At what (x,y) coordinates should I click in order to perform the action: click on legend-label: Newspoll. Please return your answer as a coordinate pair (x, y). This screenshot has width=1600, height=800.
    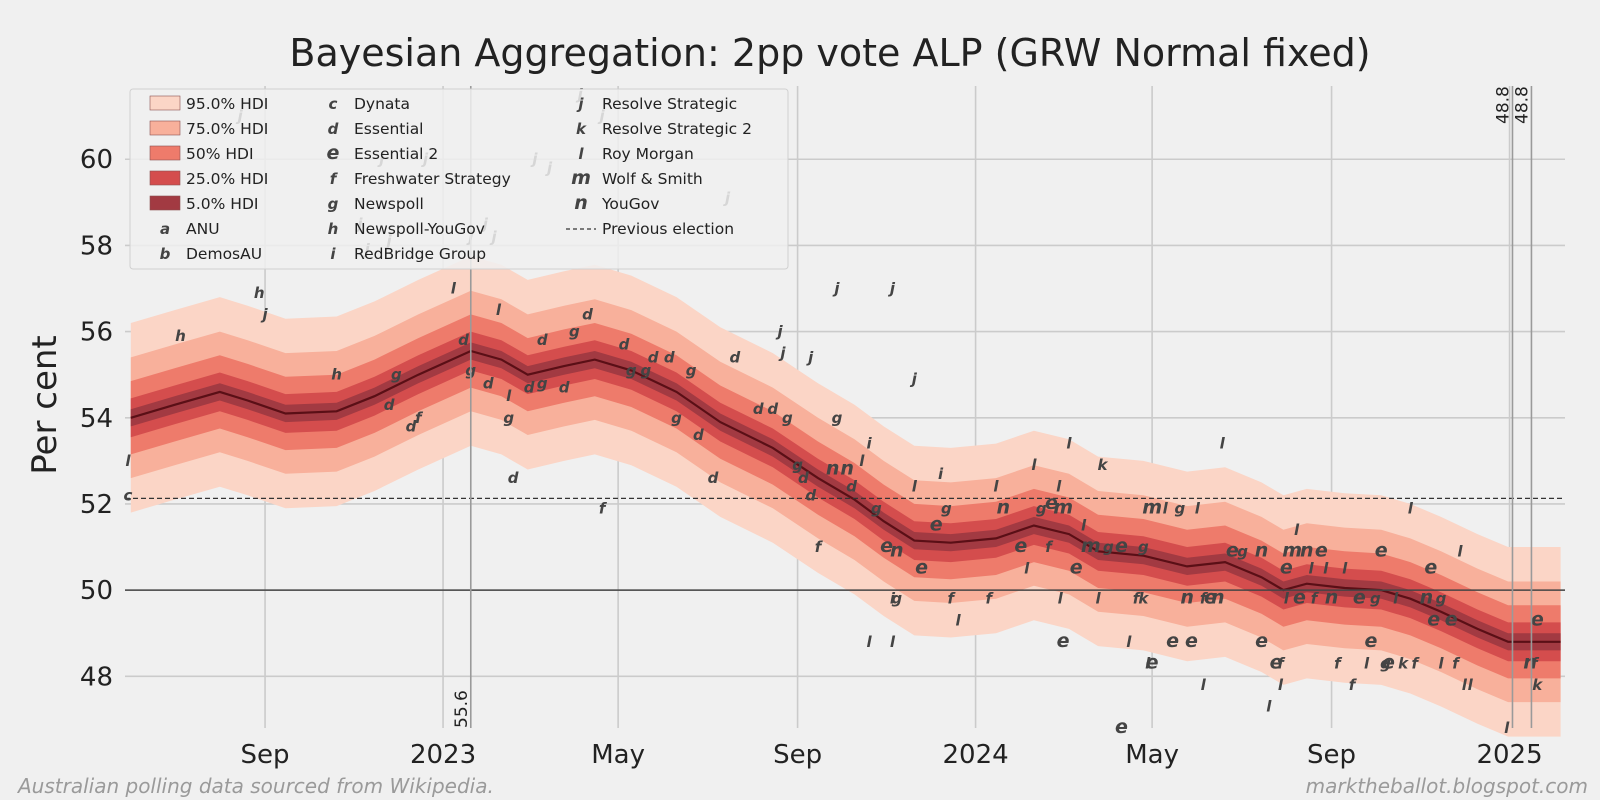
    Looking at the image, I should click on (389, 204).